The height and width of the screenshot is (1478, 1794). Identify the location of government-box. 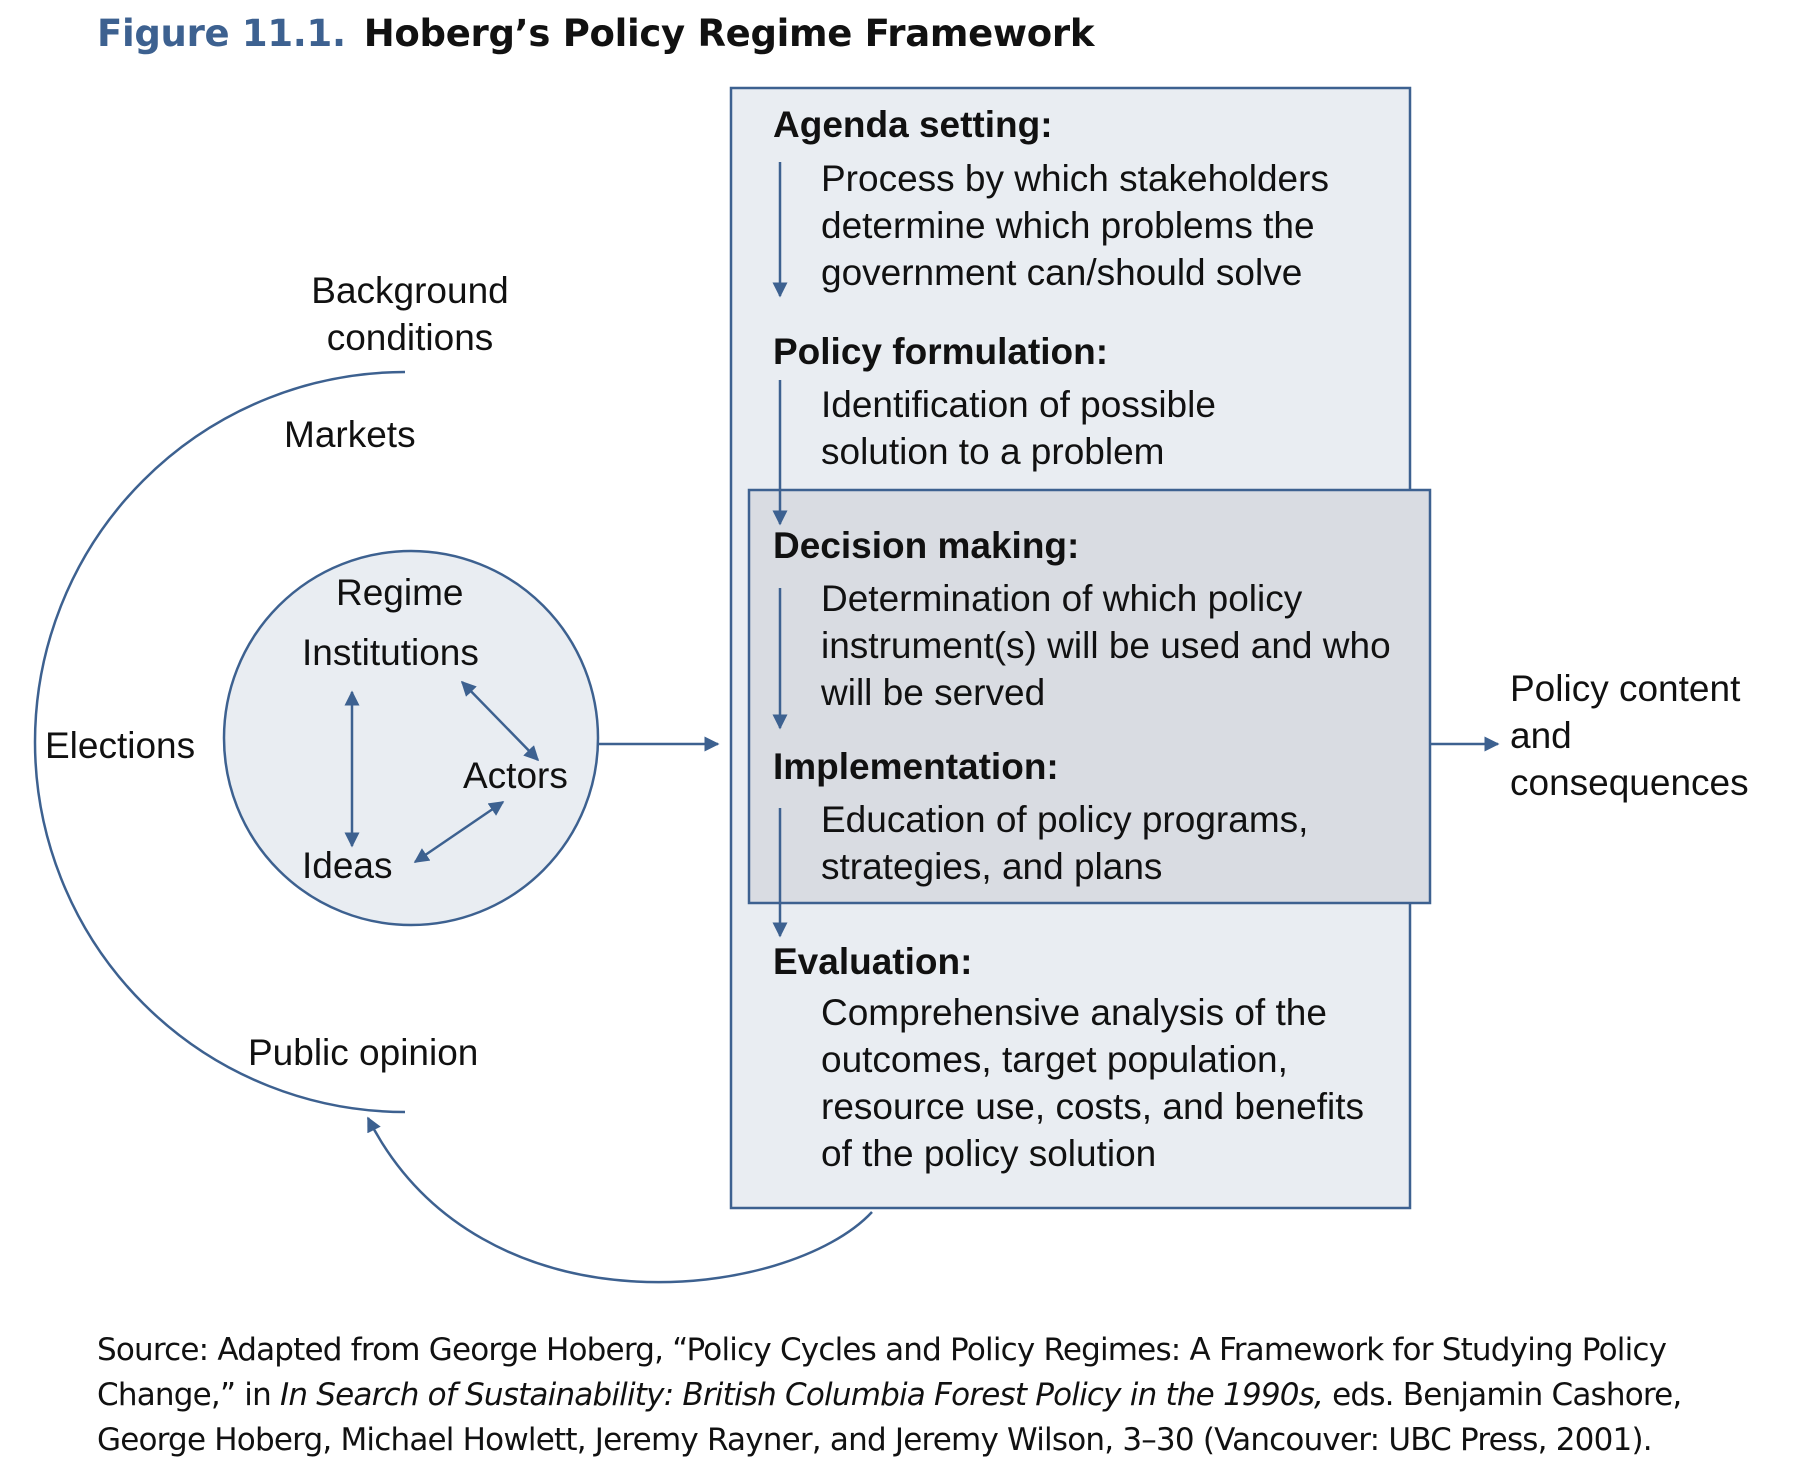
(1089, 696).